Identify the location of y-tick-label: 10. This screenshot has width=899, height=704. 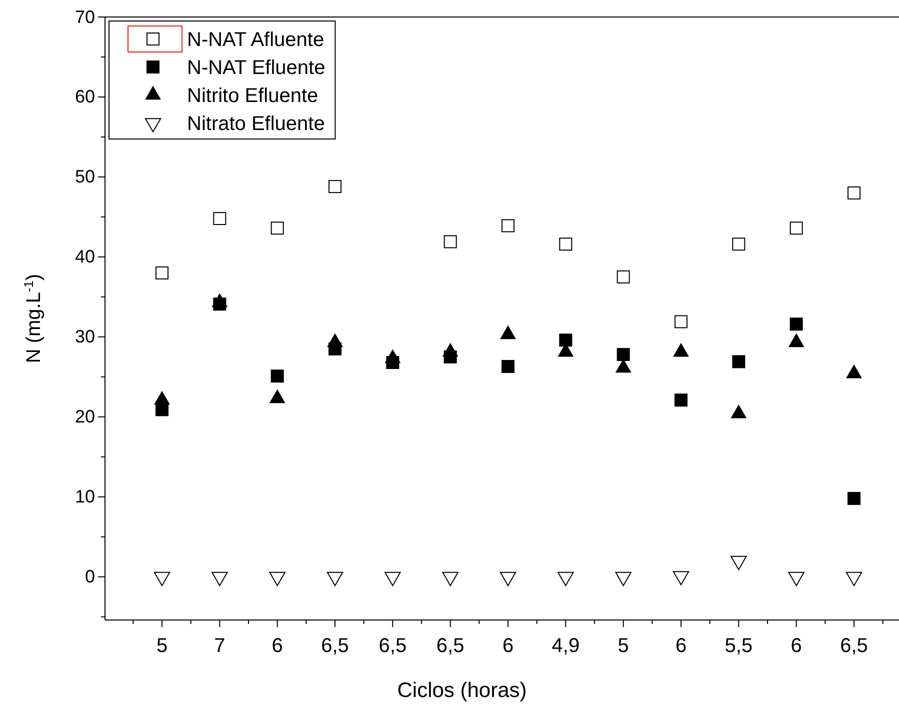
(84, 496).